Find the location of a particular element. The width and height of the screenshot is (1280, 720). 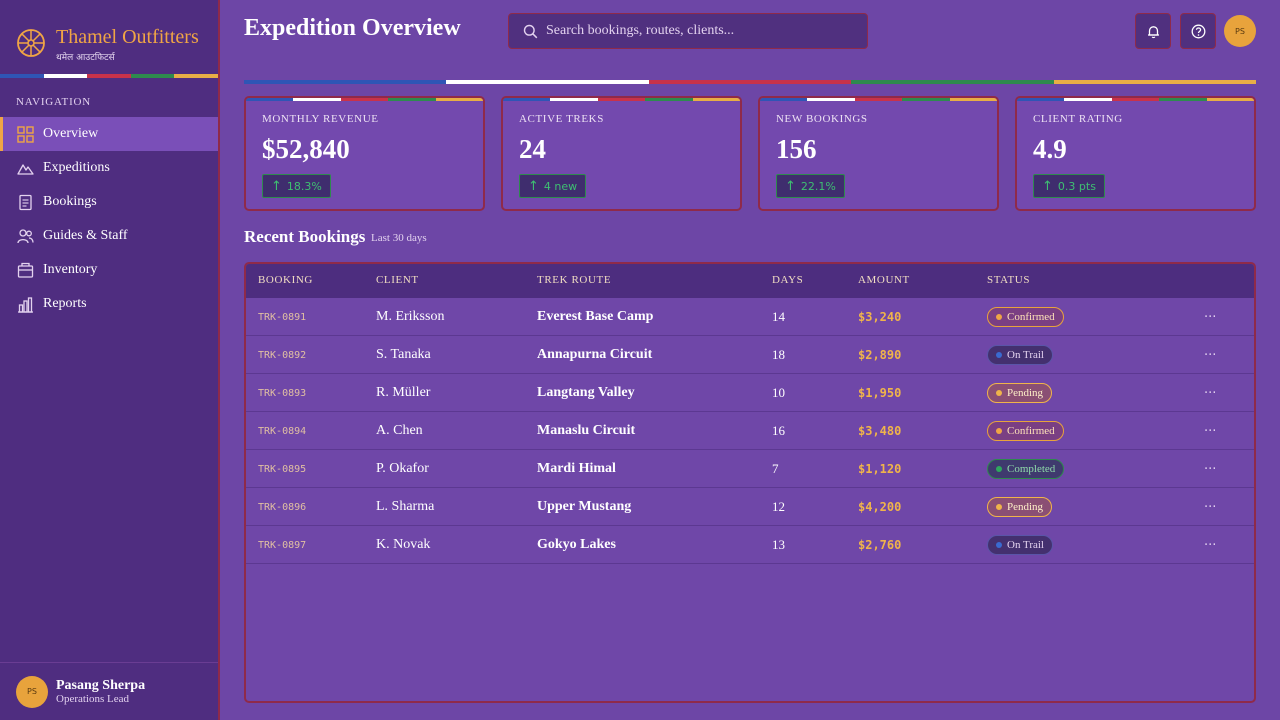

brand: Thamel Outfitters थमेल आउटफिटर्स is located at coordinates (107, 44).